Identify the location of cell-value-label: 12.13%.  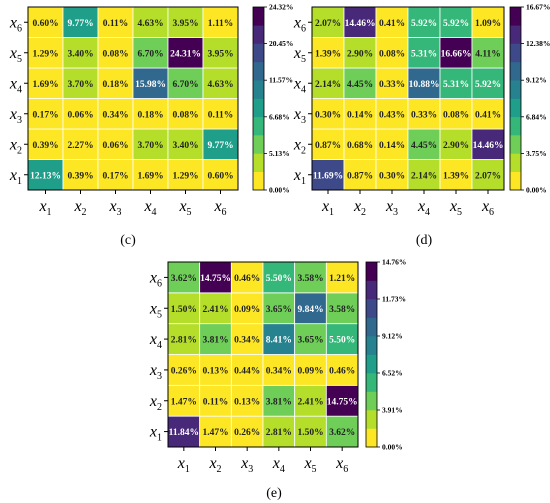
(45, 176).